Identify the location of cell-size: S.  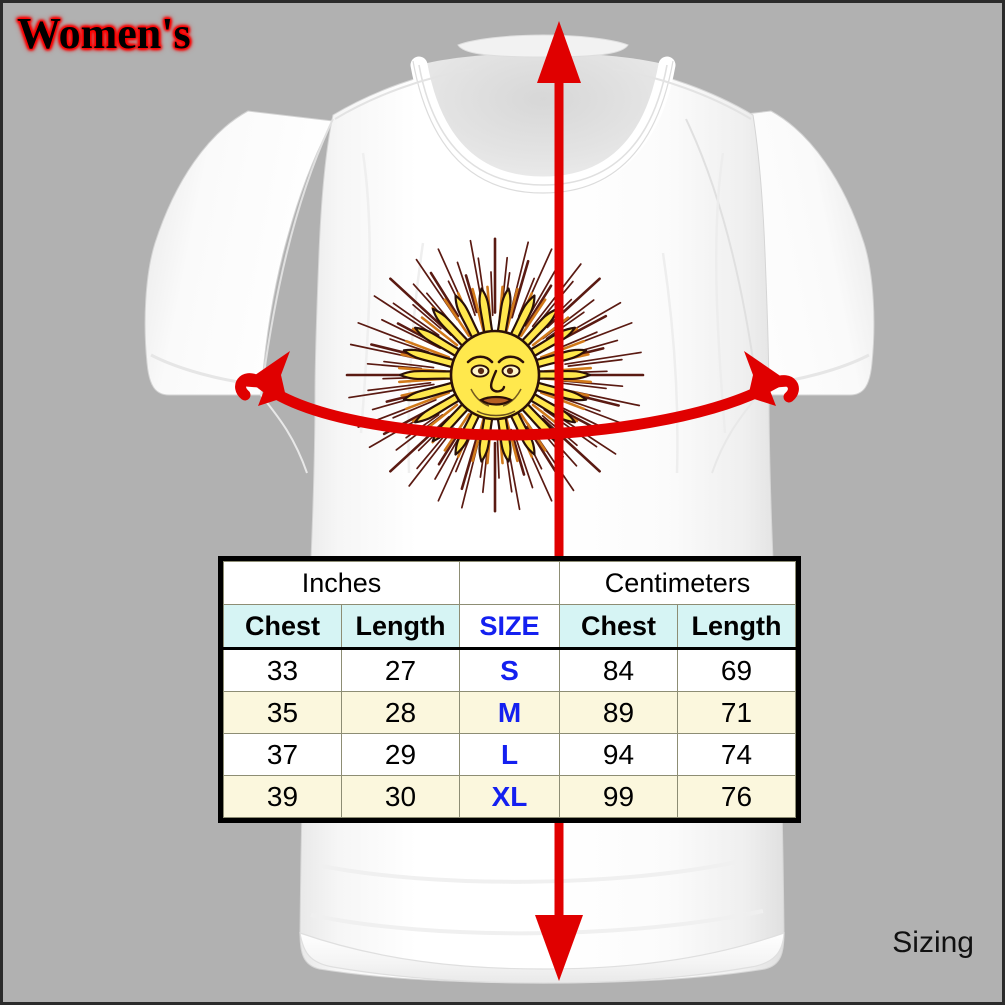
(509, 670).